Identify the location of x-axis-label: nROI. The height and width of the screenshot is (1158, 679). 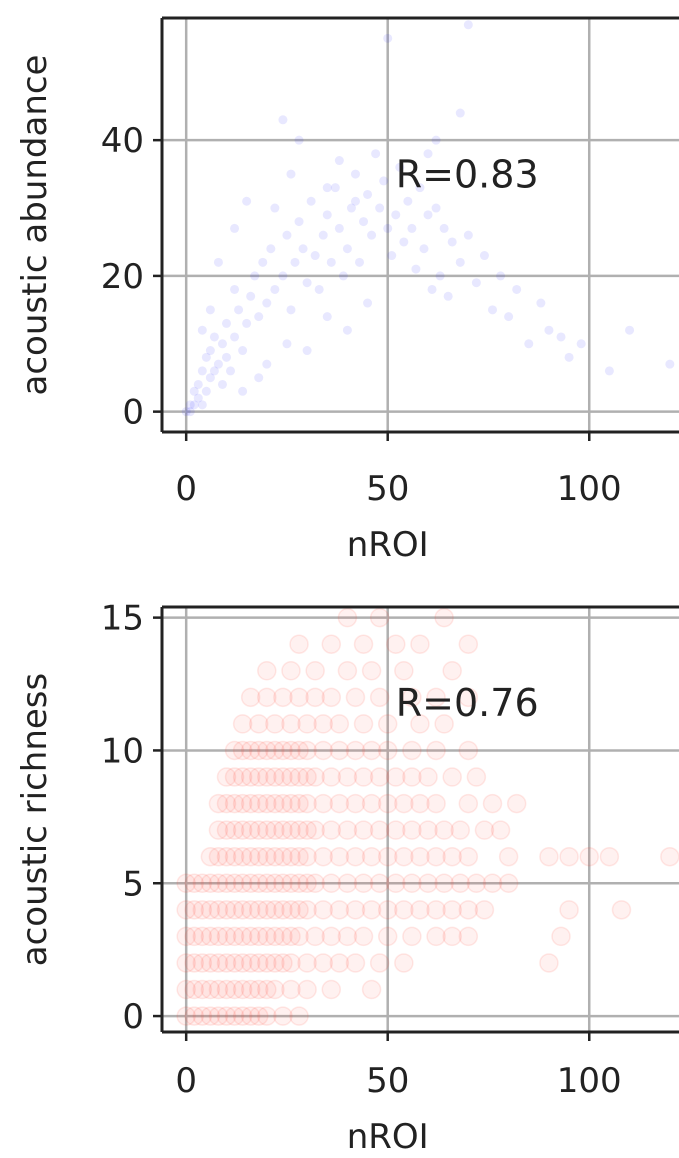
(388, 545).